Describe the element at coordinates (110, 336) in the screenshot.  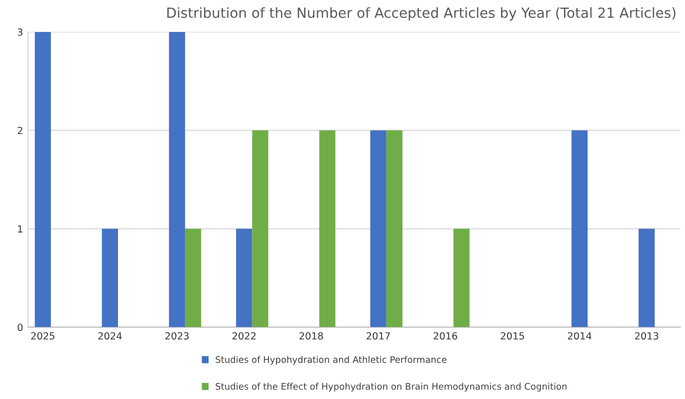
I see `x-tick-label: 2024` at that location.